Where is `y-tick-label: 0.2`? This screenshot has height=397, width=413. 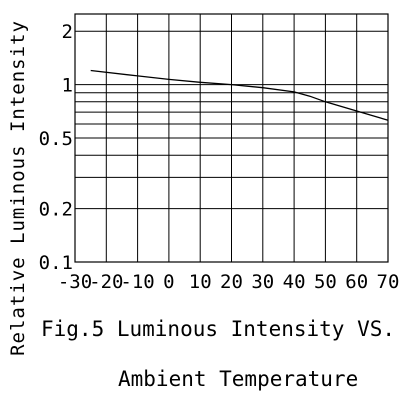
y-tick-label: 0.2 is located at coordinates (56, 210).